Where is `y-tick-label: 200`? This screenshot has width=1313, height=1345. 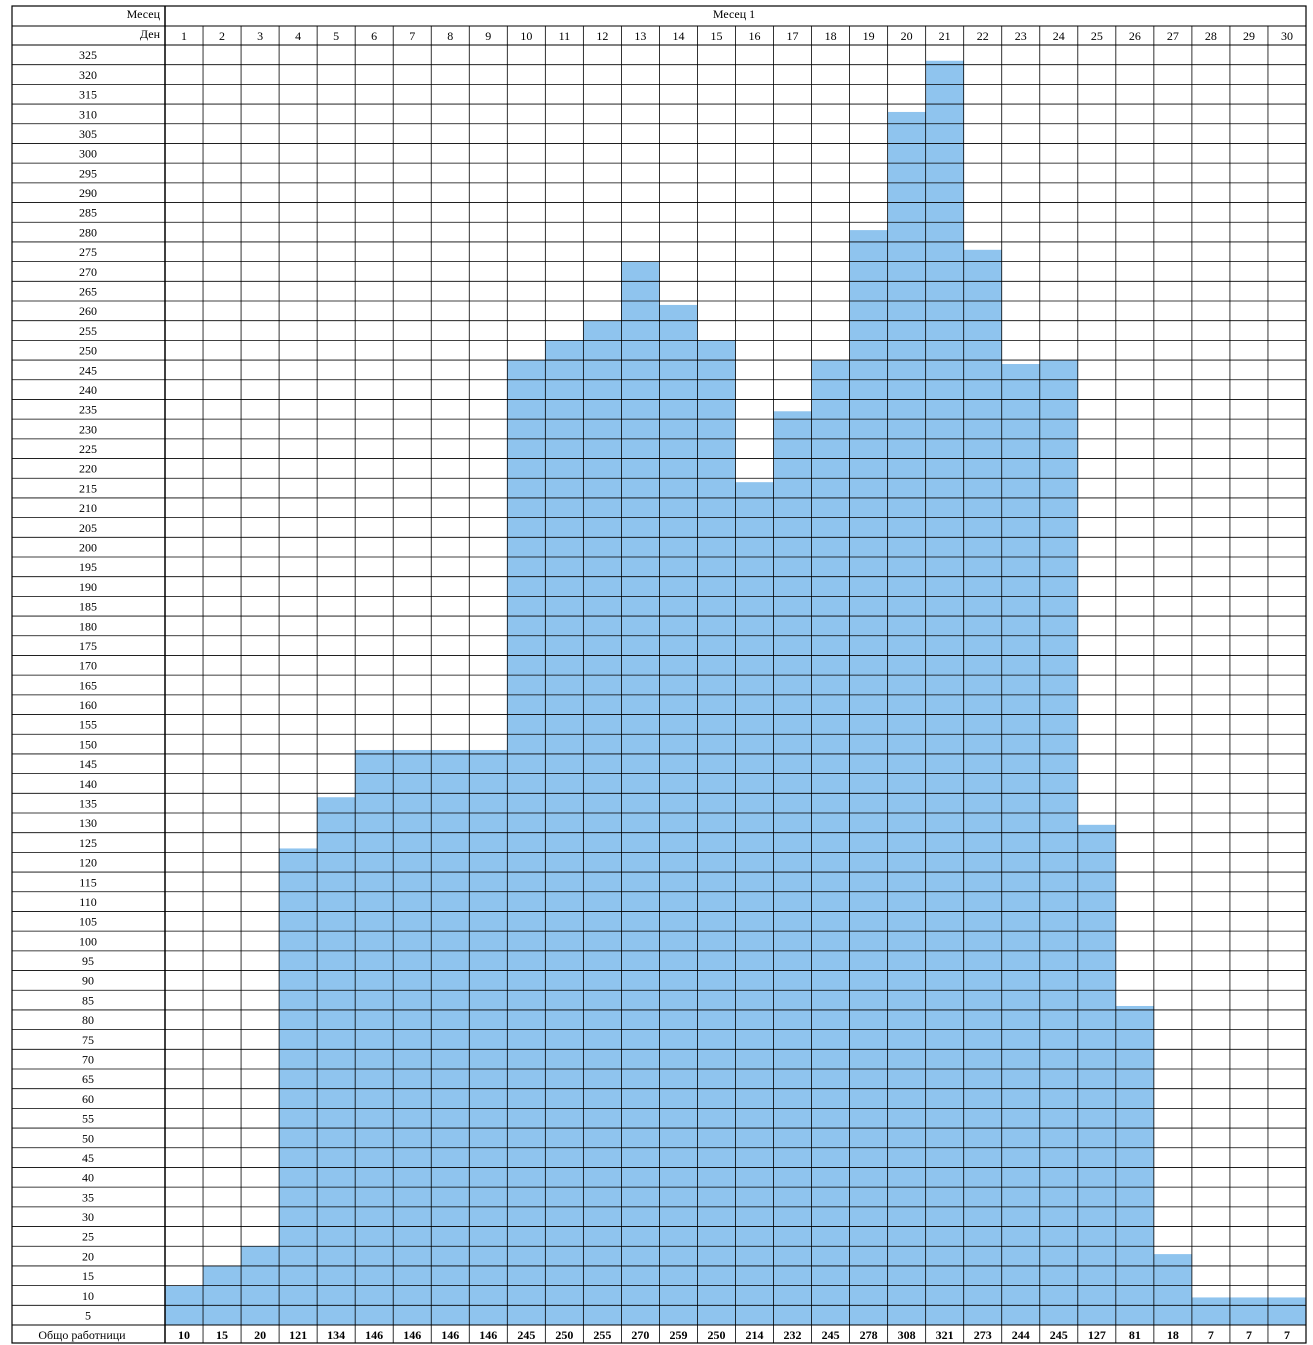
y-tick-label: 200 is located at coordinates (88, 547).